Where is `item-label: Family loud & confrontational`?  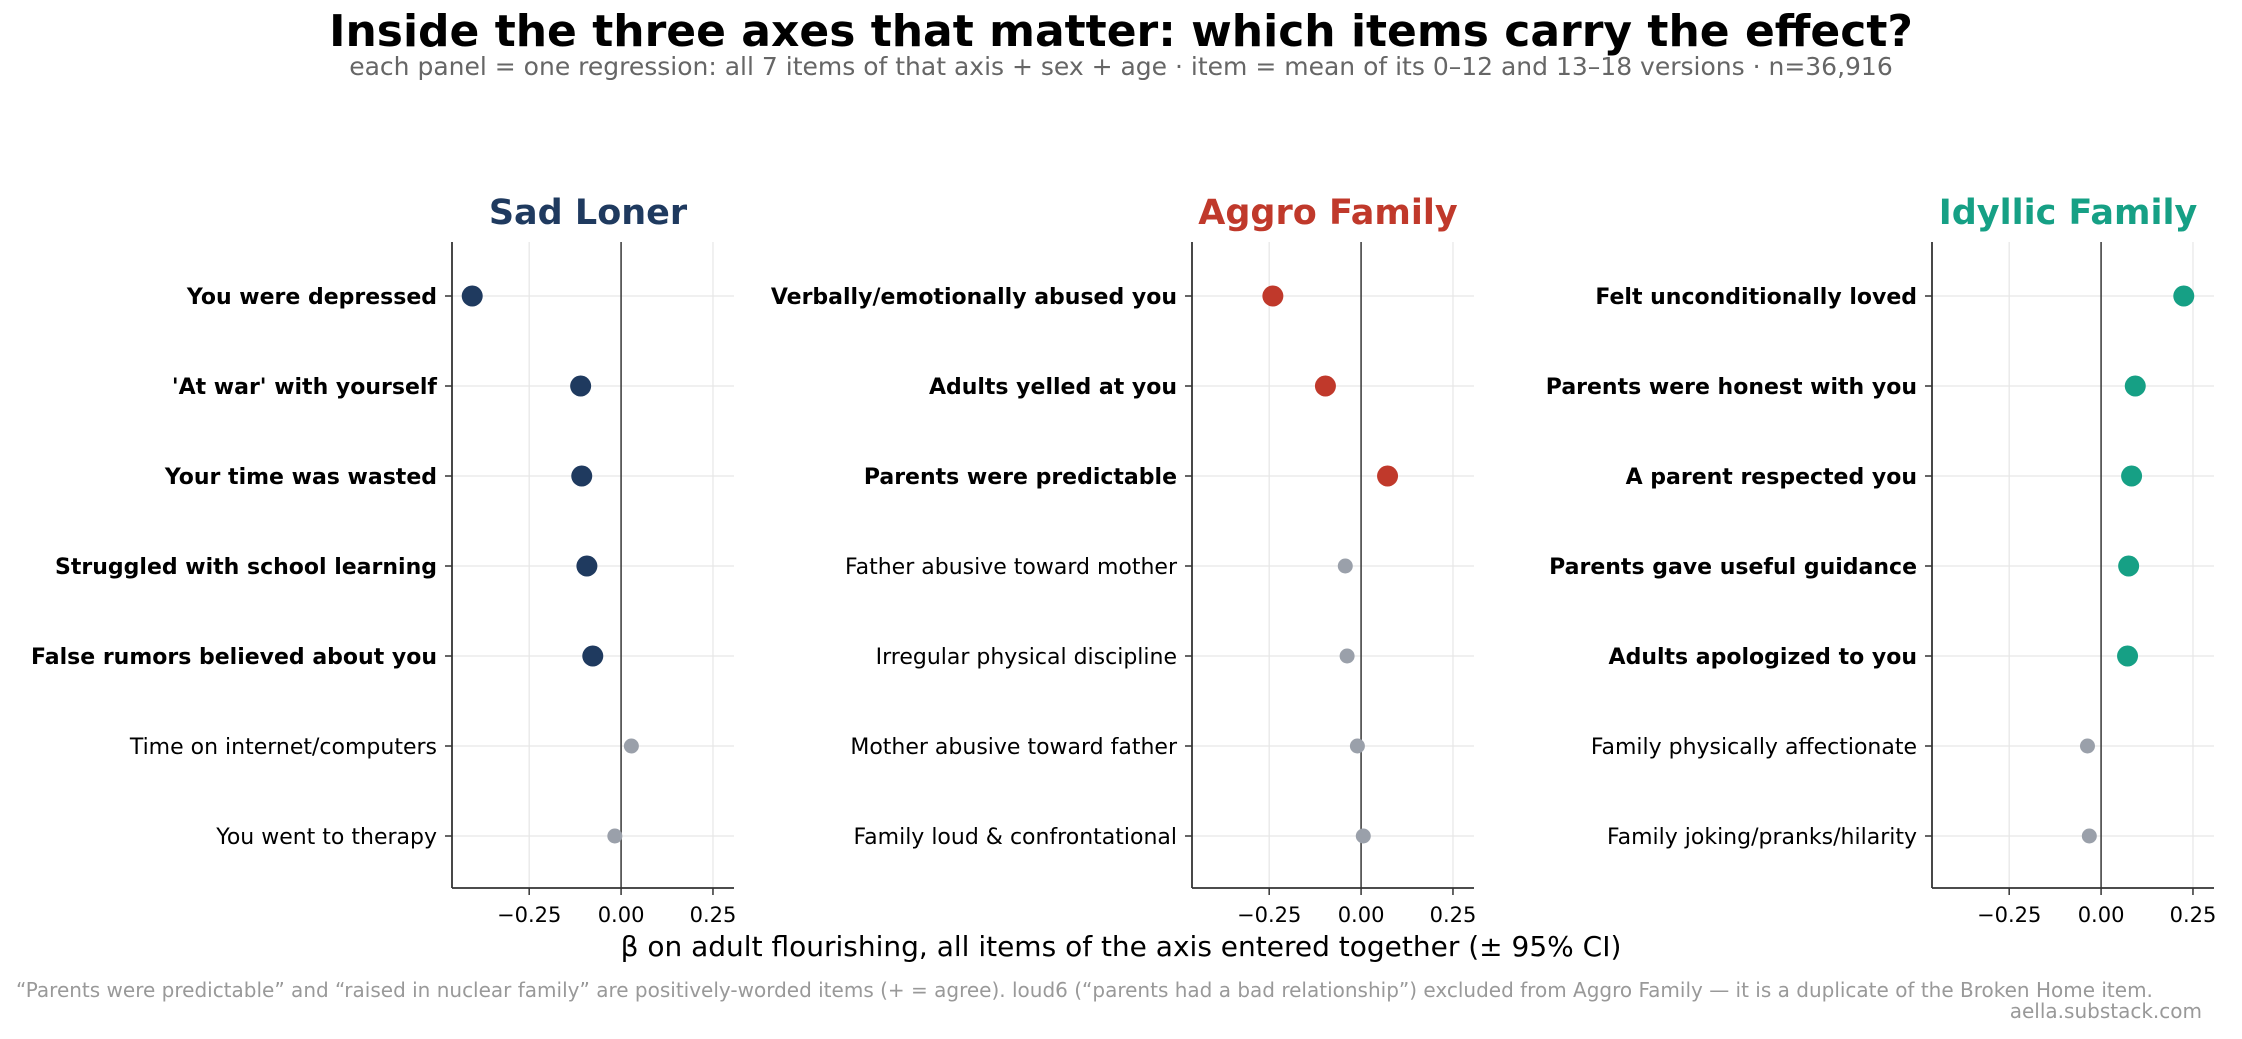
item-label: Family loud & confrontational is located at coordinates (1015, 837).